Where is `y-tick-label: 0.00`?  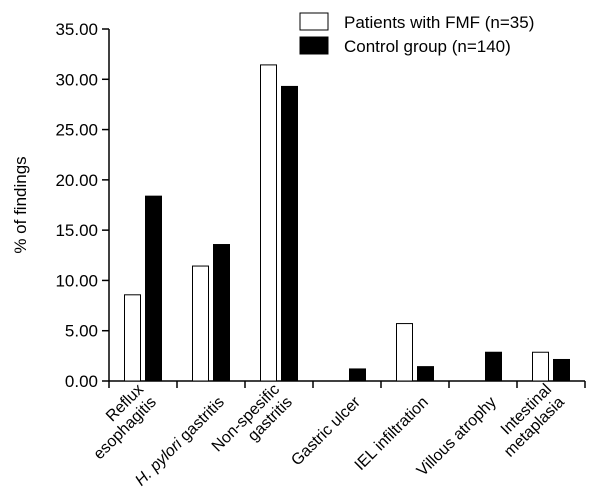
y-tick-label: 0.00 is located at coordinates (81, 381).